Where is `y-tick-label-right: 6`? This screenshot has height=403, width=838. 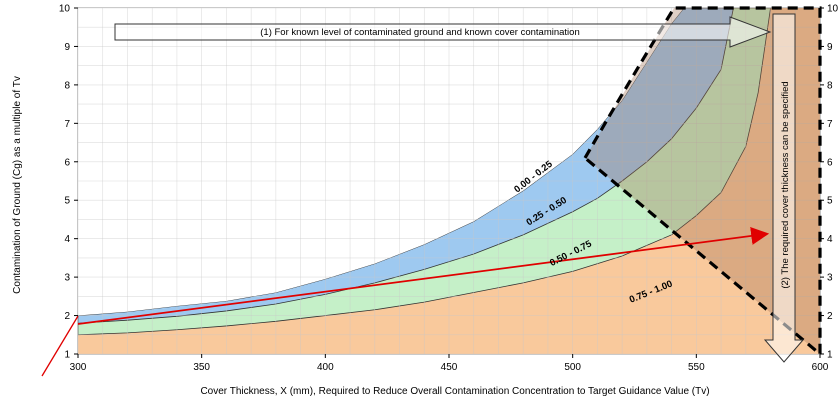 y-tick-label-right: 6 is located at coordinates (830, 162).